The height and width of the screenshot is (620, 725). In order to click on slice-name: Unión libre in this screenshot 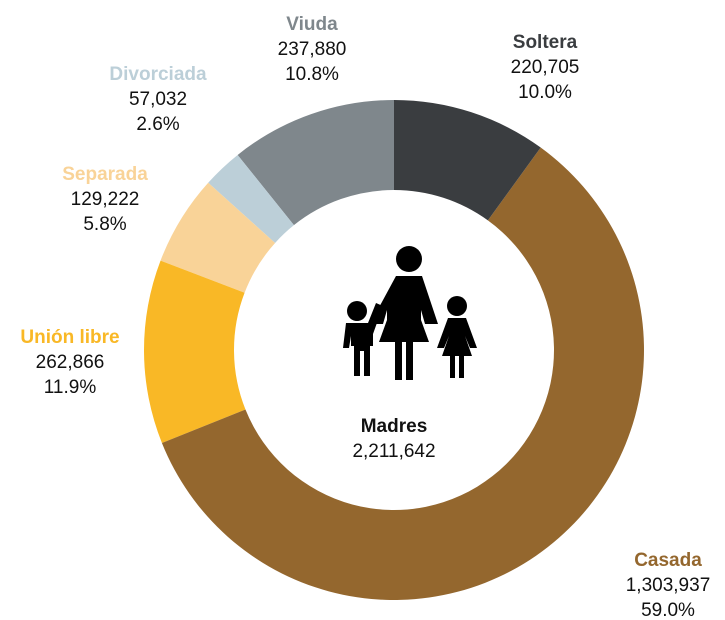, I will do `click(69, 337)`.